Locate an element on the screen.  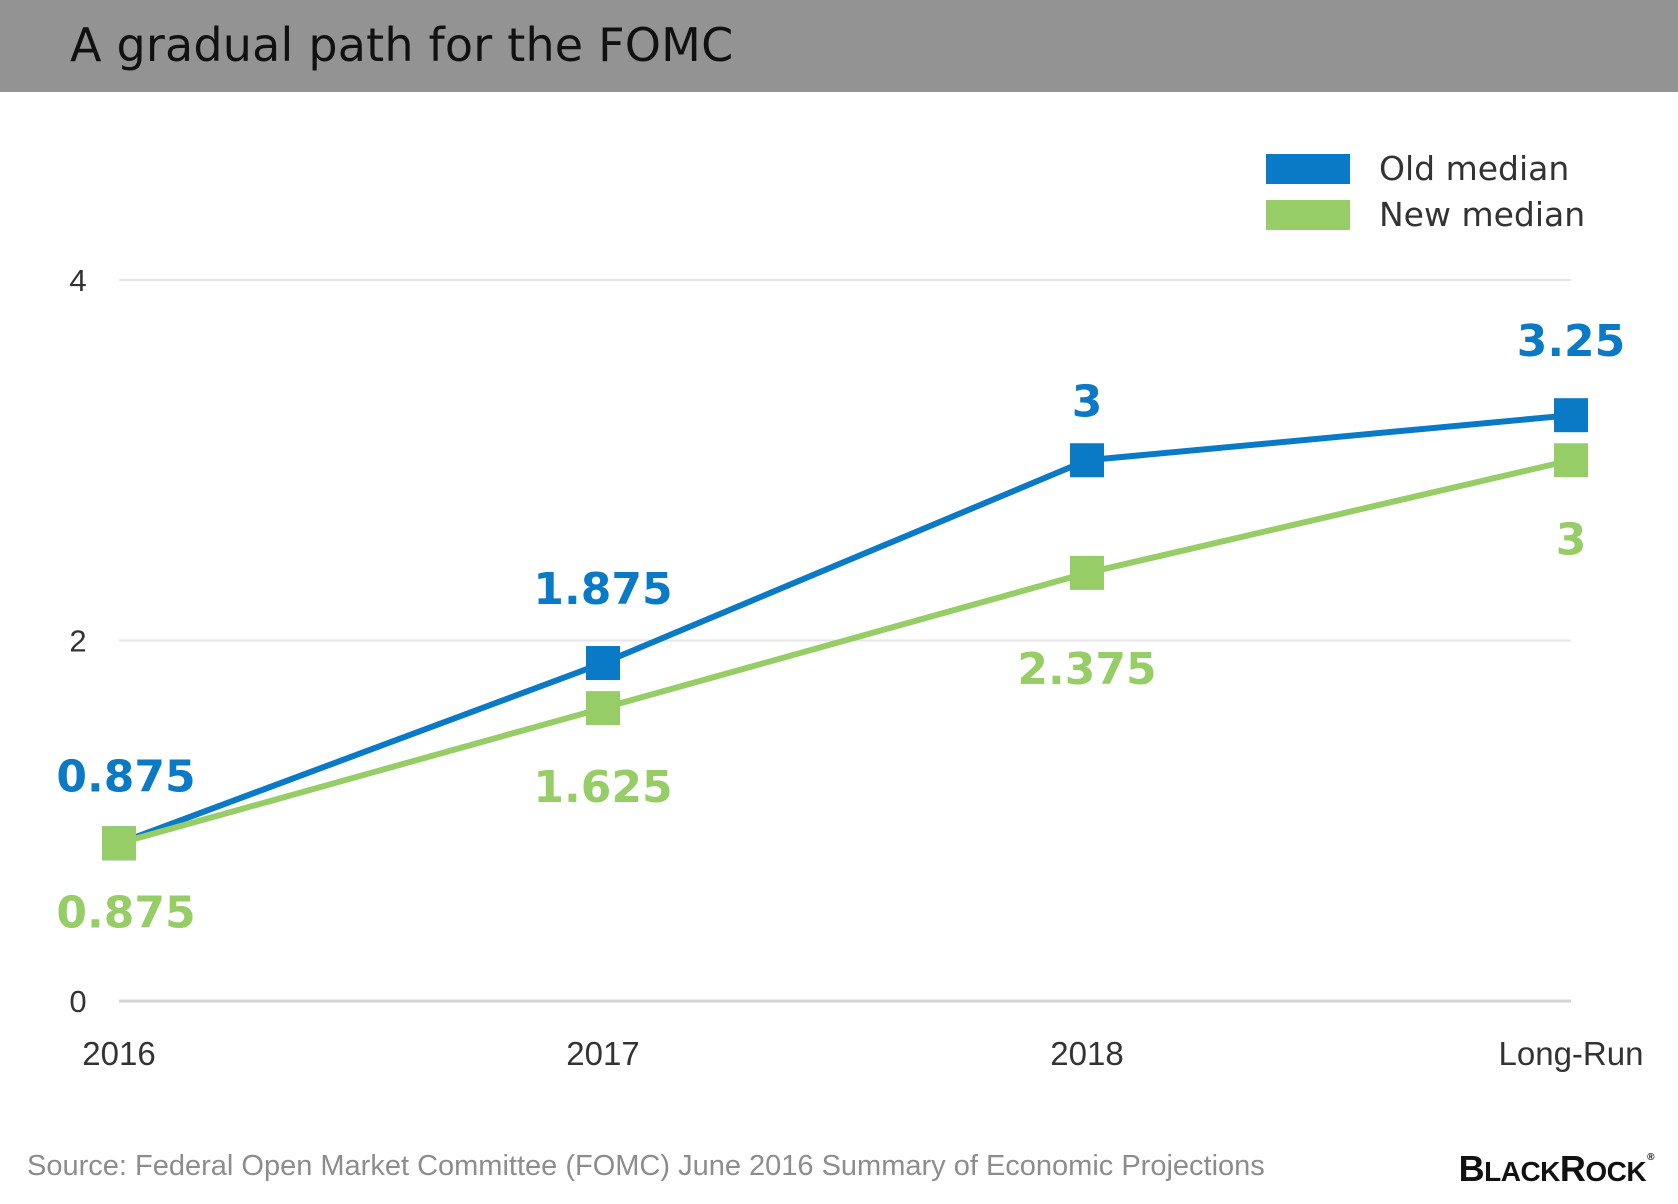
data-label: 3.25 is located at coordinates (1571, 341).